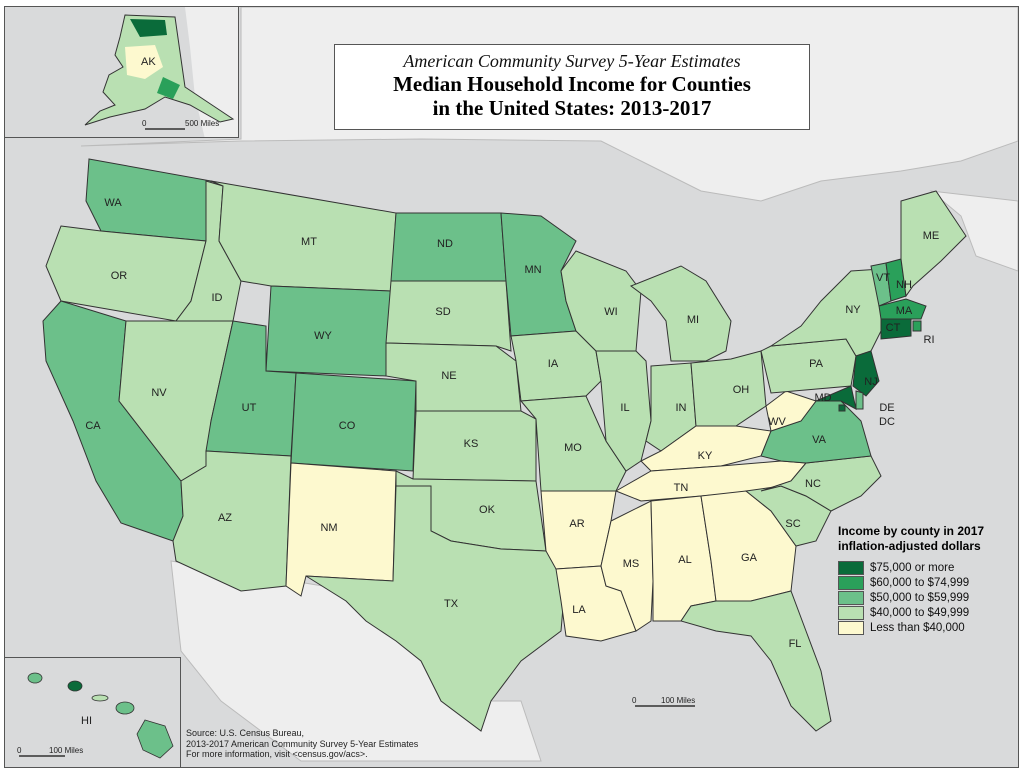 This screenshot has height=774, width=1024. Describe the element at coordinates (886, 408) in the screenshot. I see `state-label-de: DE` at that location.